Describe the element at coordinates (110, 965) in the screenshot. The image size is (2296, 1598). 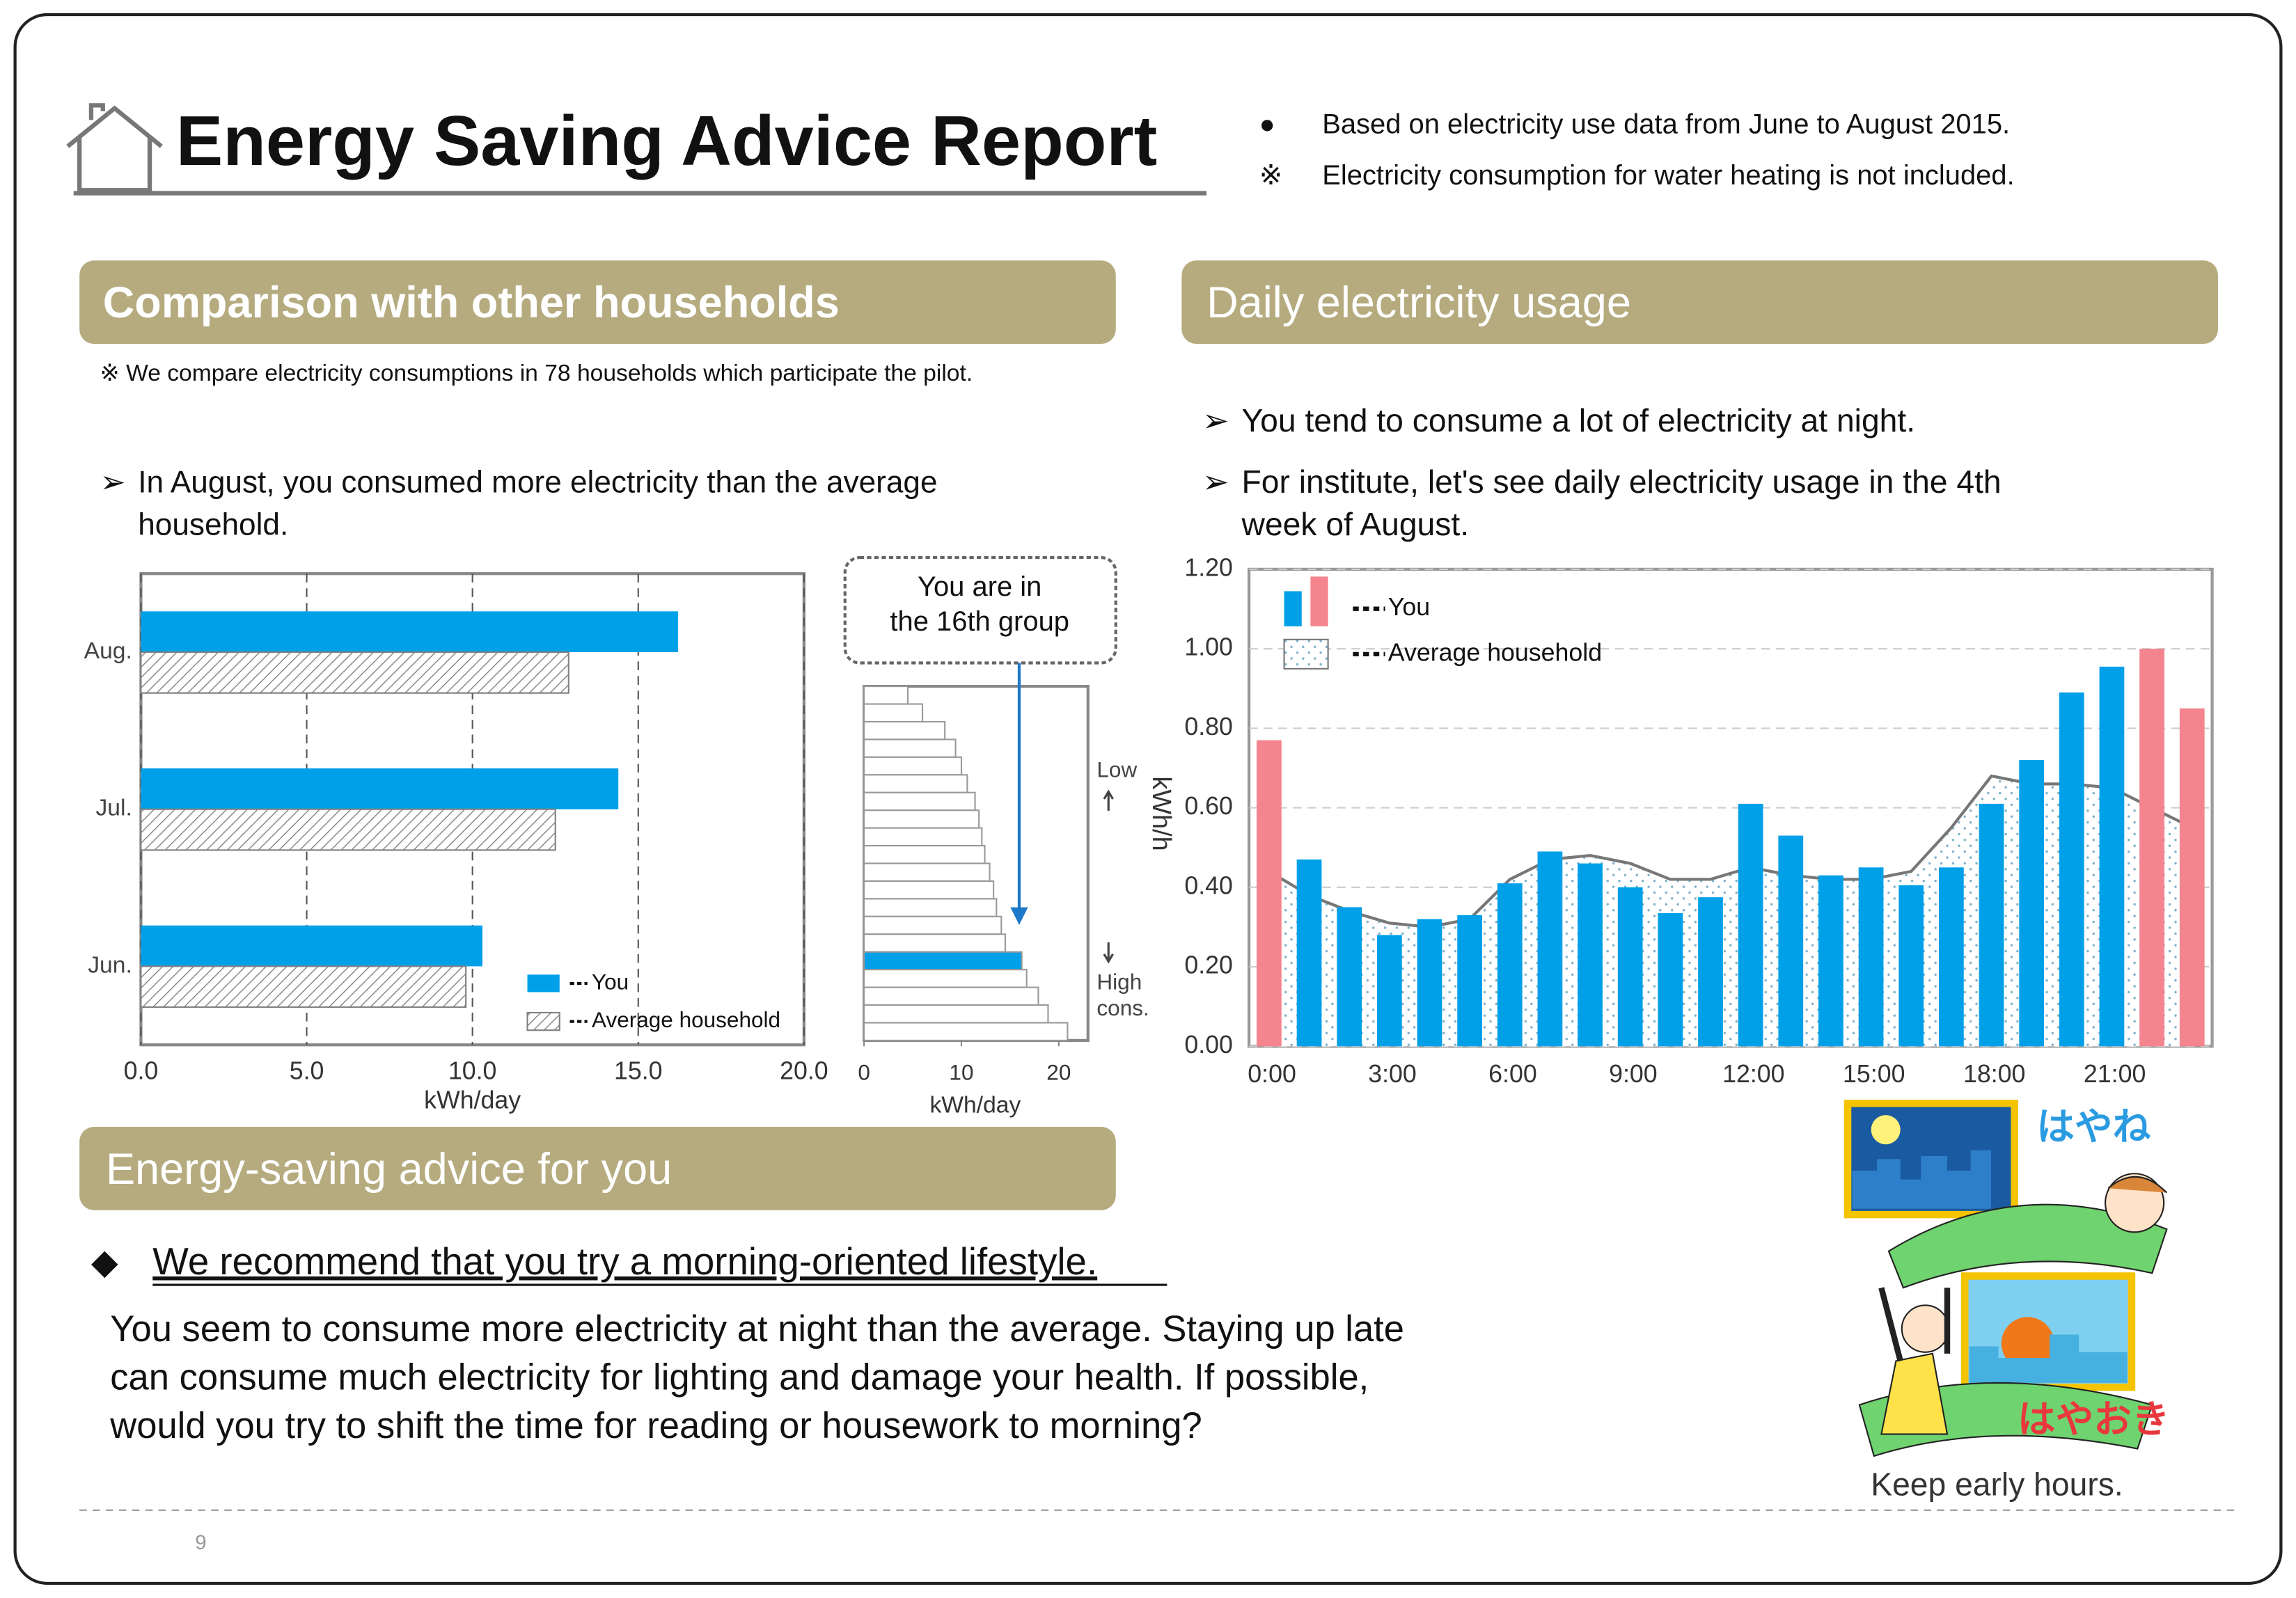
I see `y-tick-label: Jun.` at that location.